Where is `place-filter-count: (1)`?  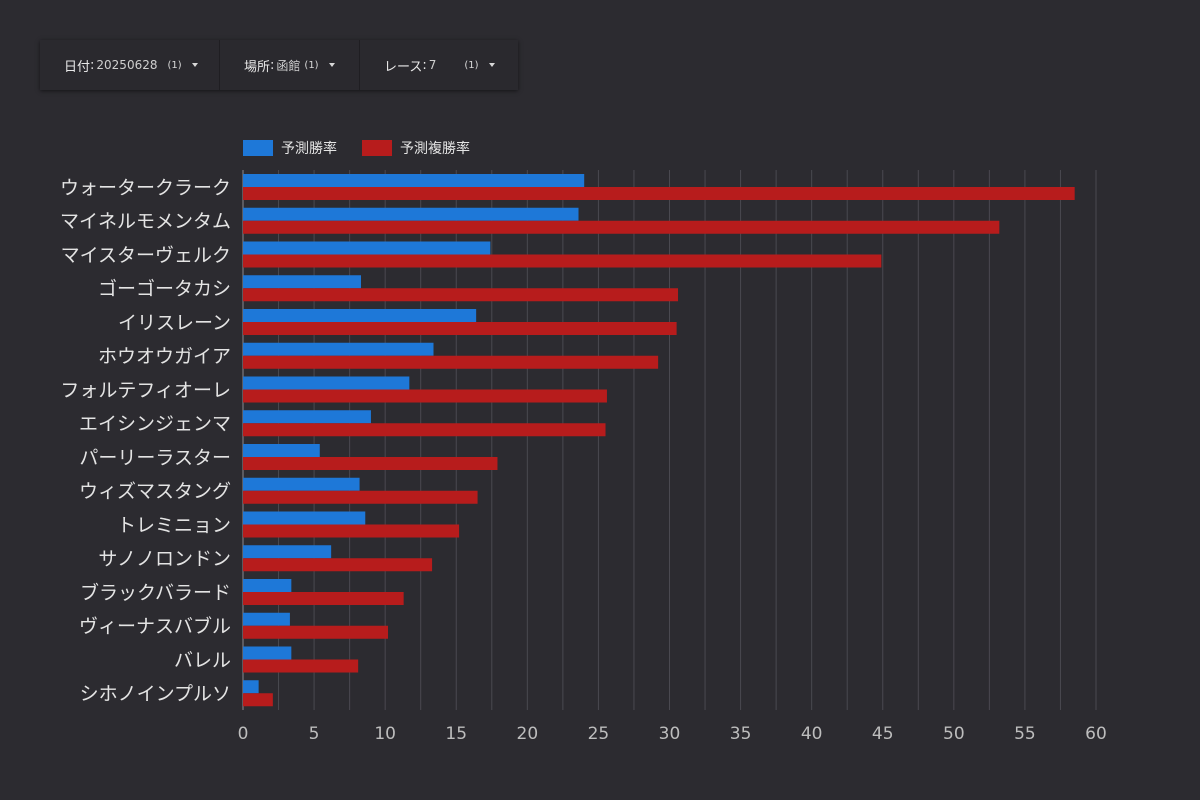 place-filter-count: (1) is located at coordinates (311, 65).